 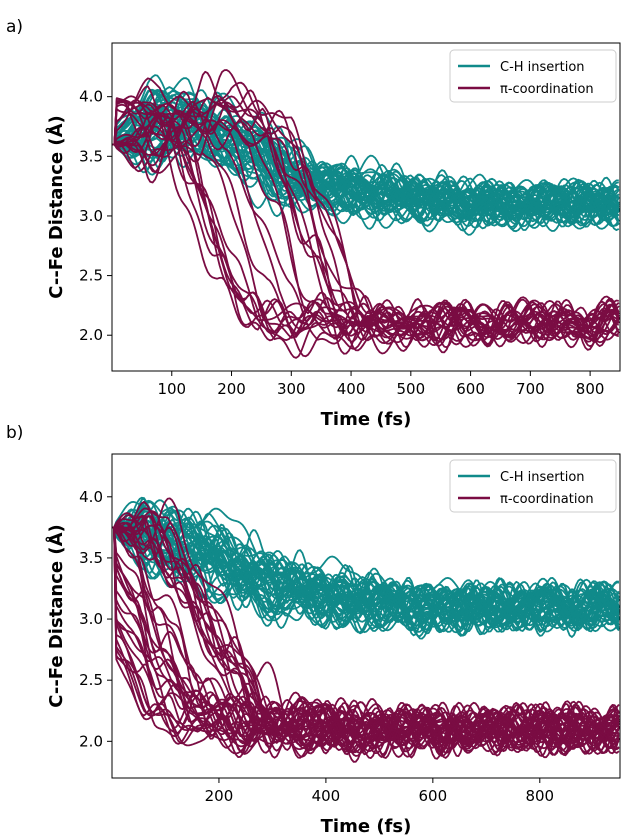 I want to click on y-ticks-a: 2.0 2.5 3.0 3.5 4.0, so click(x=95, y=216).